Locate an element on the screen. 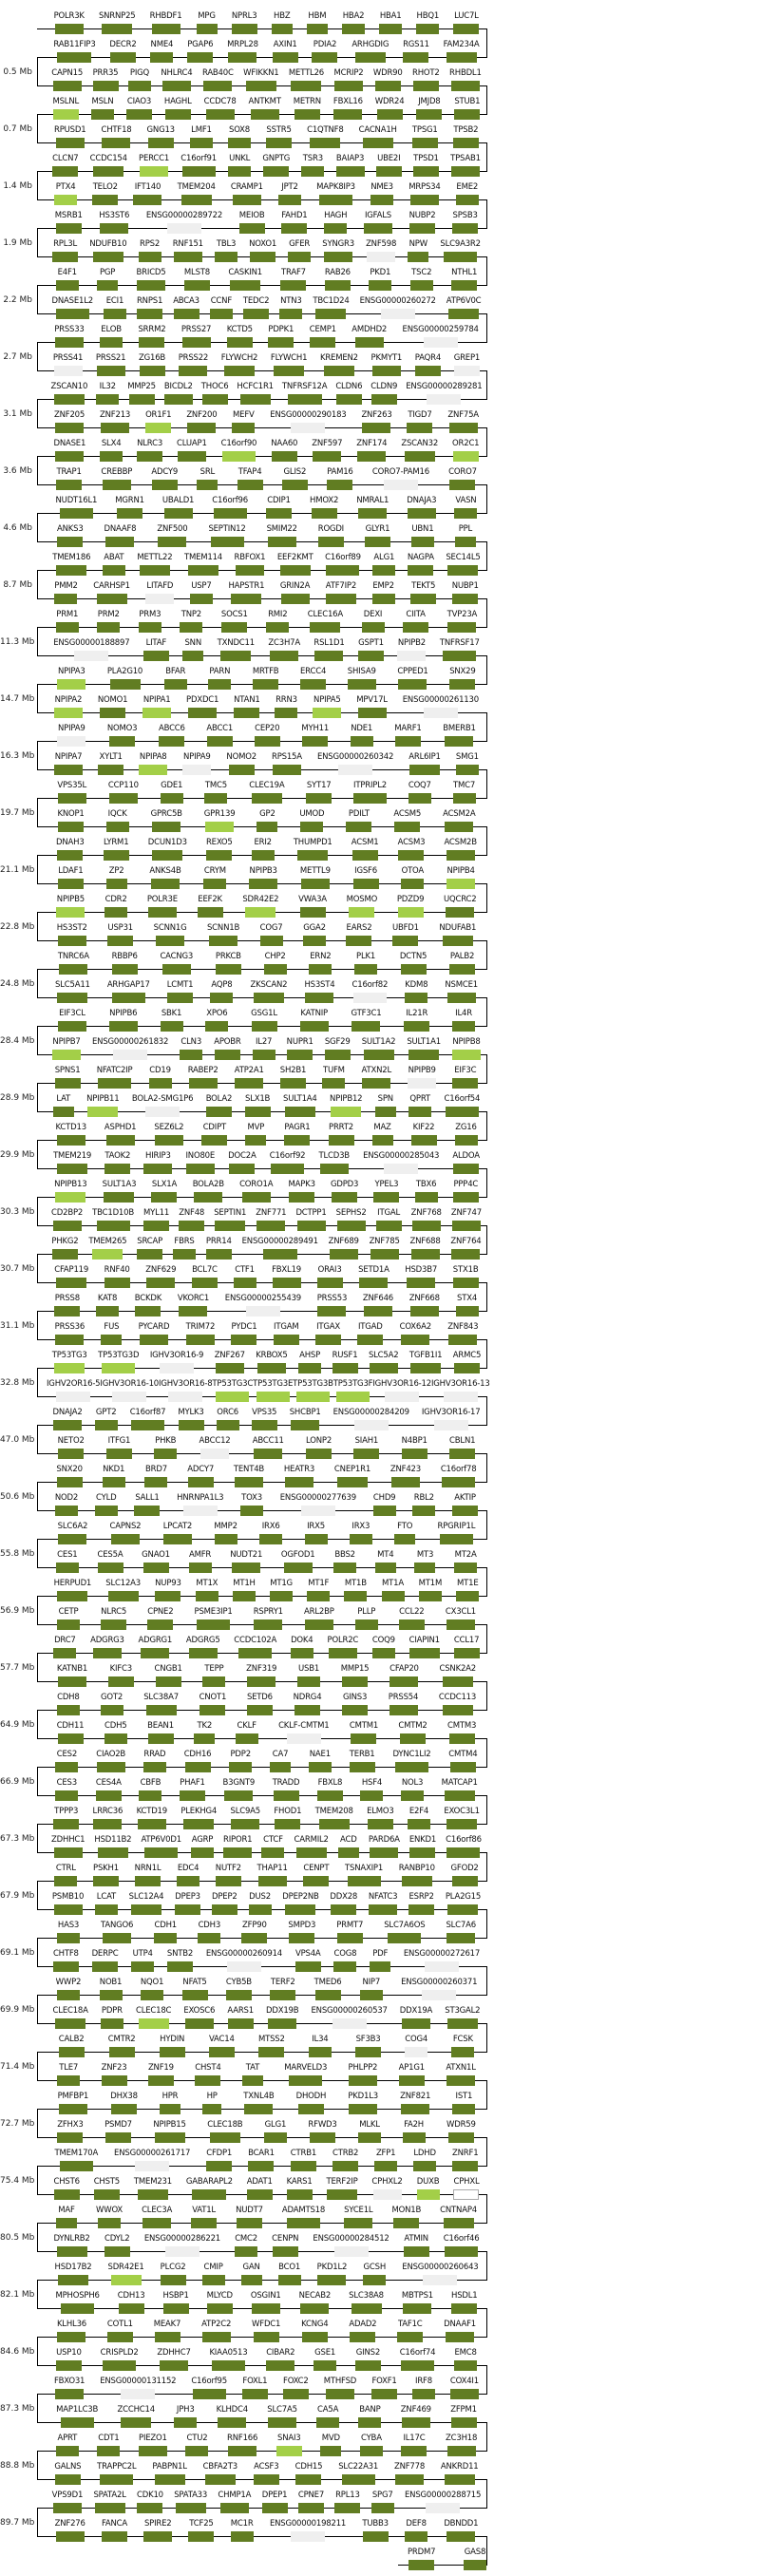 This screenshot has width=779, height=2576. gene-bar-gray is located at coordinates (466, 371).